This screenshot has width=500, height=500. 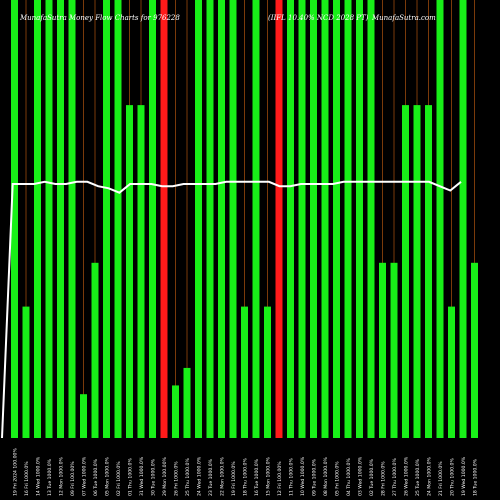 What do you see at coordinates (131, 477) in the screenshot?
I see `x-tick-label: 01 Thu 1000.0%` at bounding box center [131, 477].